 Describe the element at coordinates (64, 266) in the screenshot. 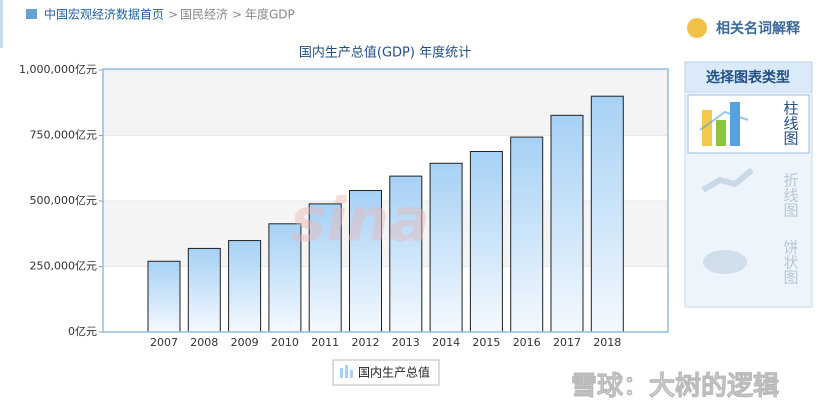

I see `y-tick-label: 250,000亿元` at that location.